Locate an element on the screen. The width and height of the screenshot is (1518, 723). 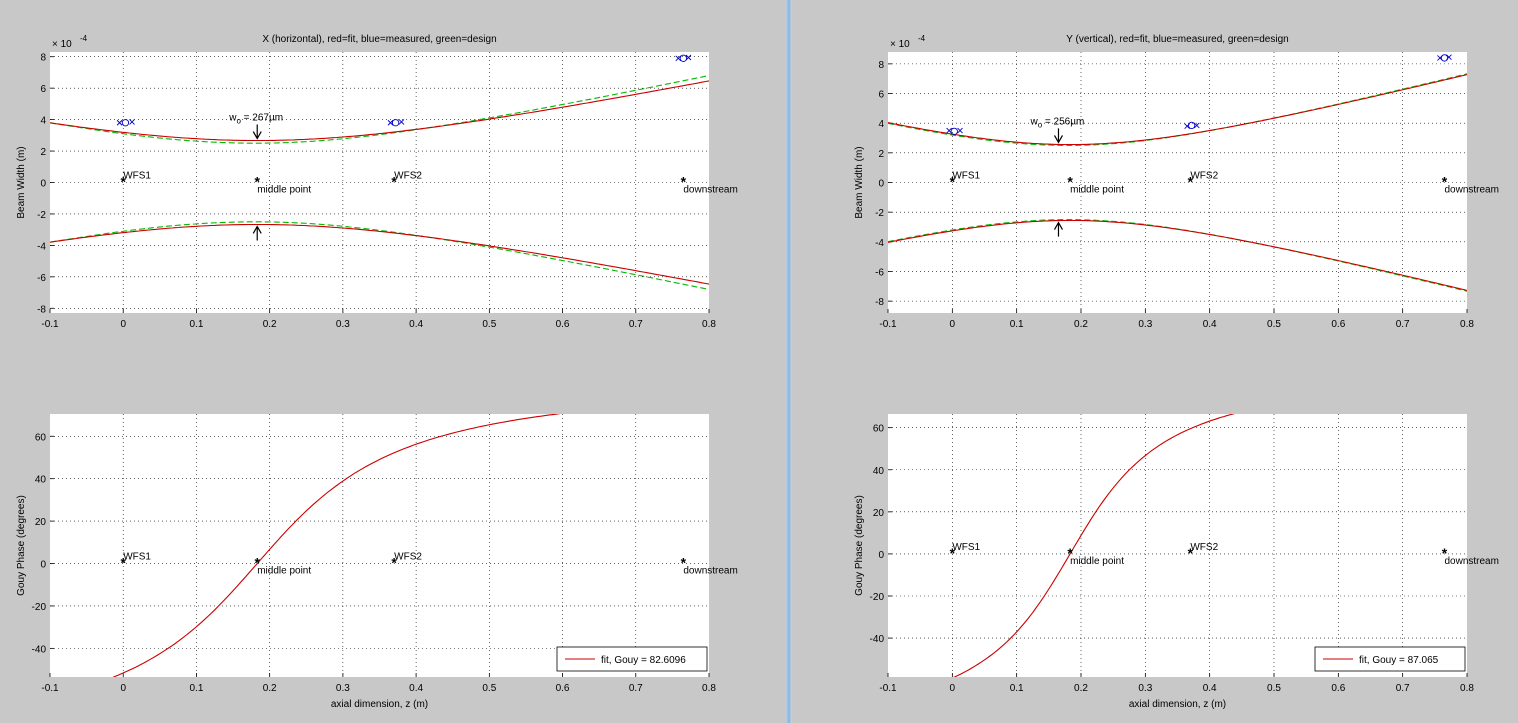
y-beam-xtick-label: 0.4 is located at coordinates (1210, 324).